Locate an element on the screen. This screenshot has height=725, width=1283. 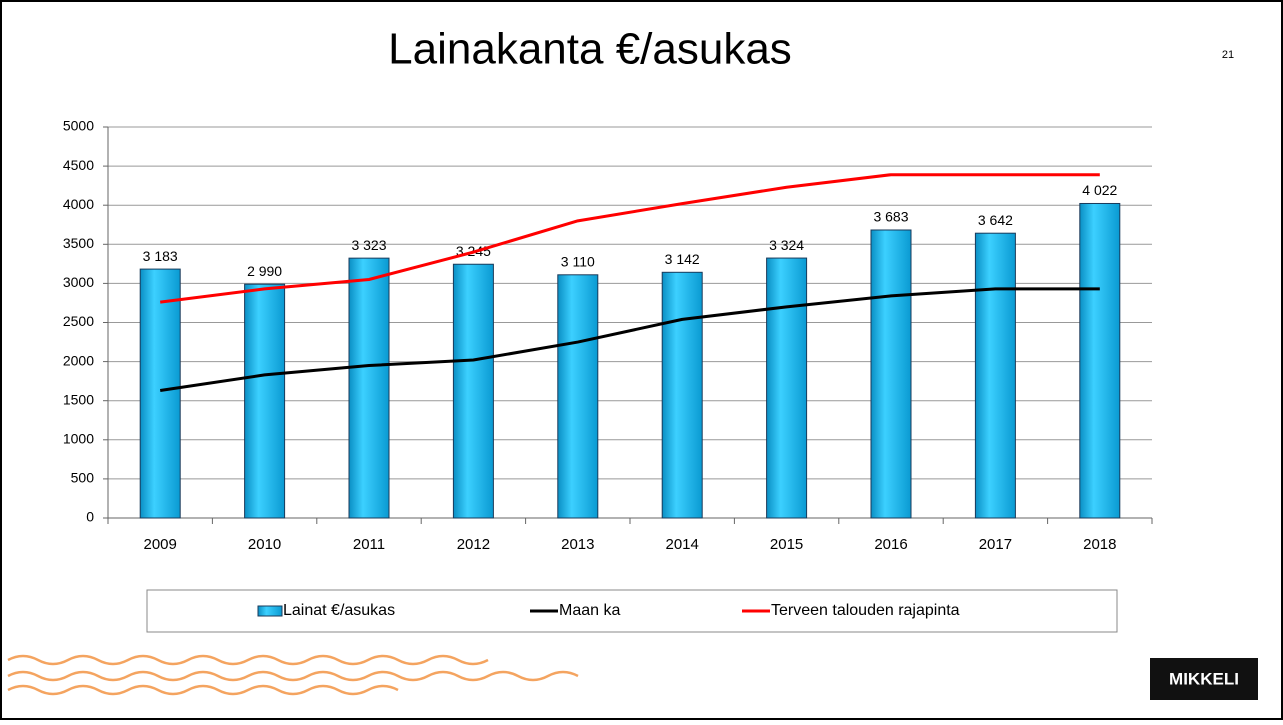
legend-label: Maan ka is located at coordinates (589, 610).